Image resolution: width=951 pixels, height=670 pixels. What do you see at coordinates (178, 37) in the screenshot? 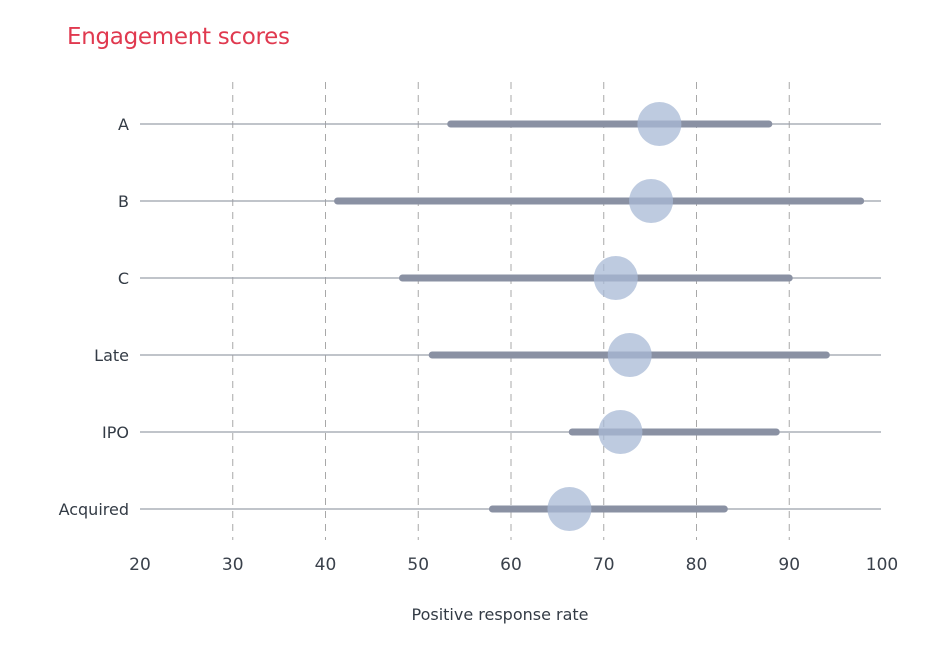
I see `chart-title: Engagement scores` at bounding box center [178, 37].